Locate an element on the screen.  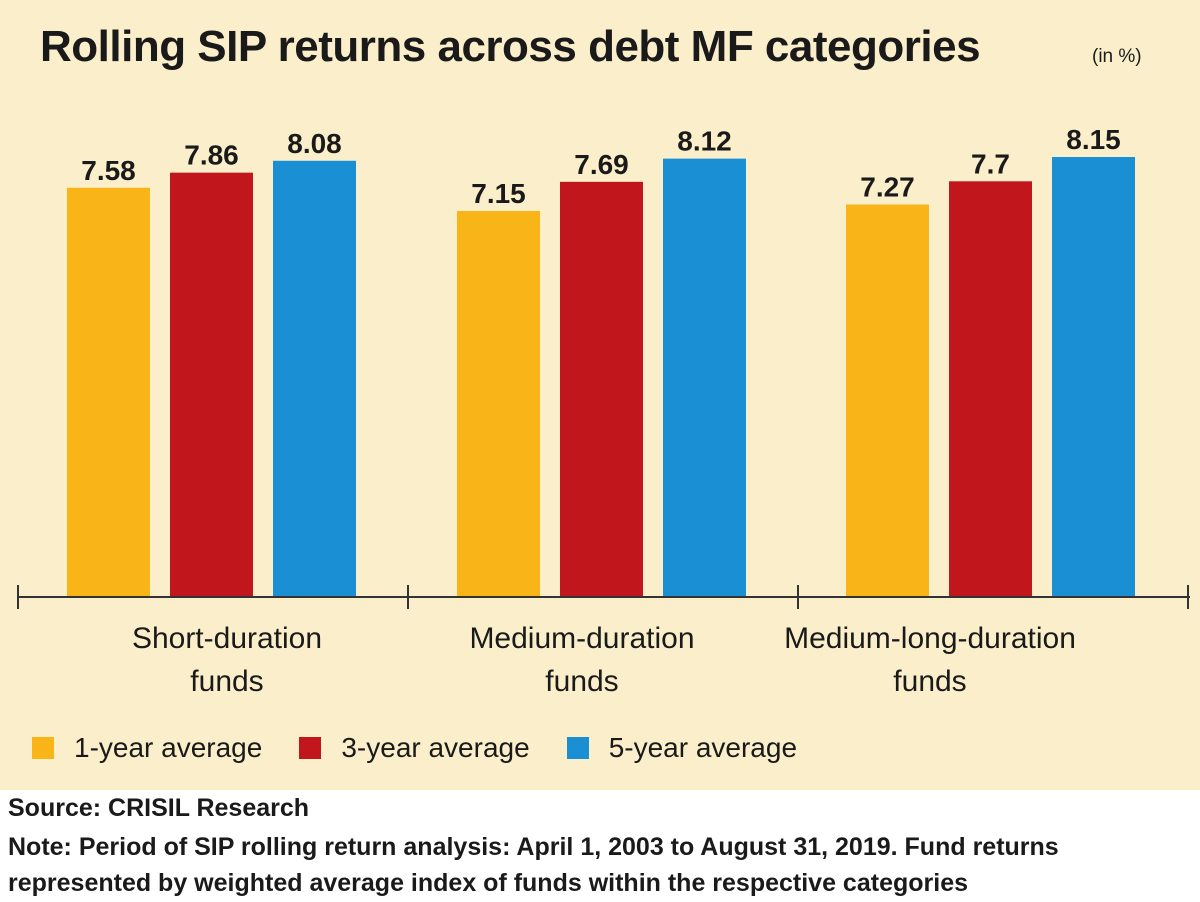
legend-label-3-year: 3-year average is located at coordinates (435, 747).